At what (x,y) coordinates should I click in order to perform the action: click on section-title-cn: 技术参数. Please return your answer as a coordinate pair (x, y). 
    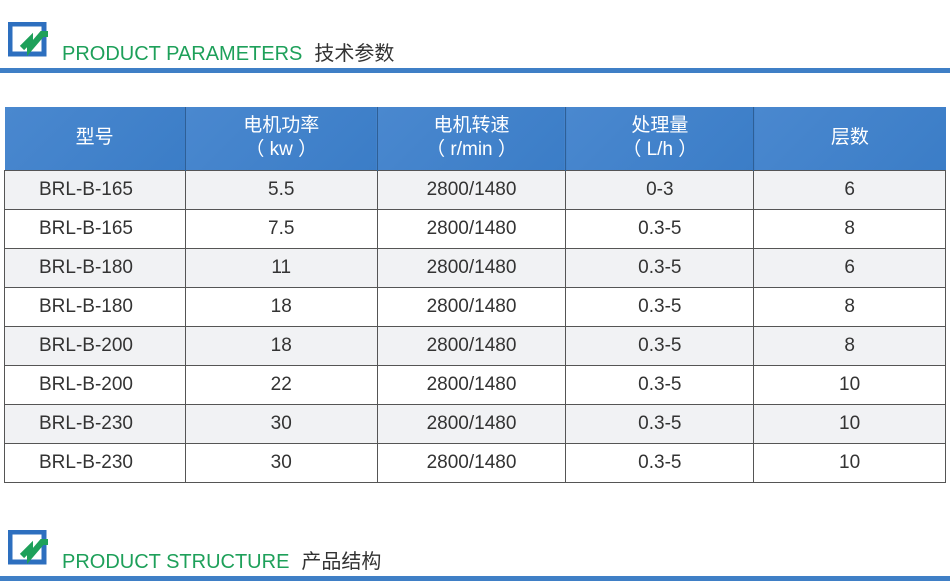
    Looking at the image, I should click on (354, 54).